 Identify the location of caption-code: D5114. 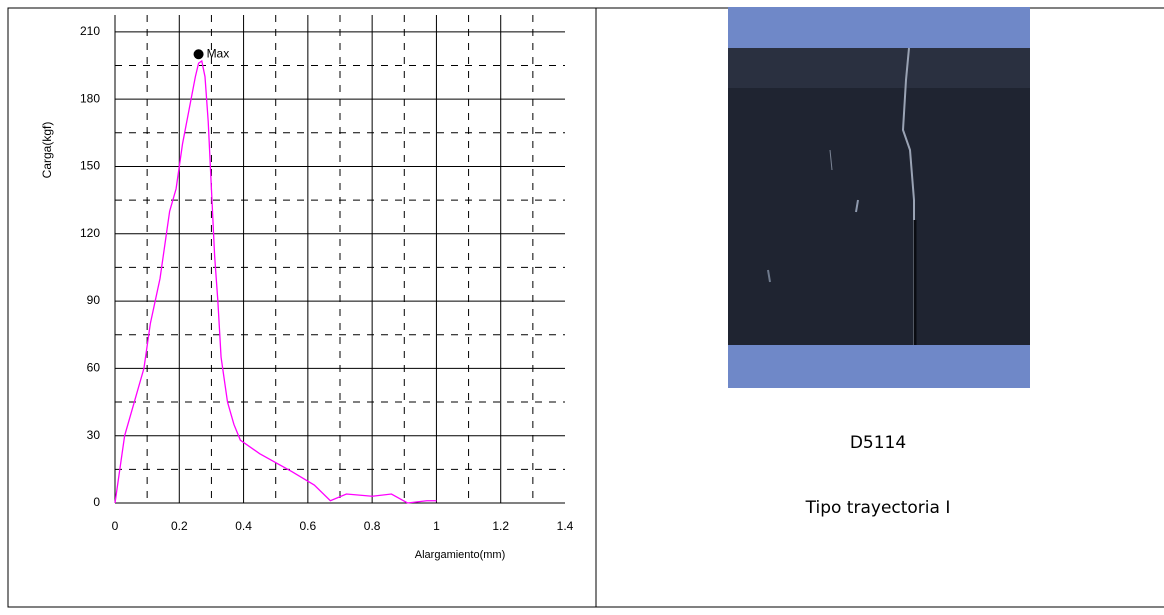
(878, 443).